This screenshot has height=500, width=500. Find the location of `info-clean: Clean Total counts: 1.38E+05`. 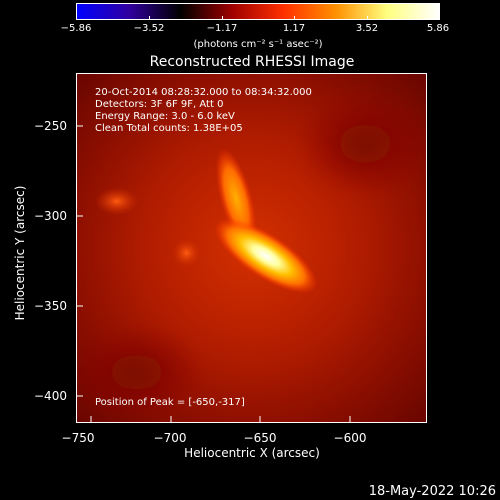

info-clean: Clean Total counts: 1.38E+05 is located at coordinates (169, 128).